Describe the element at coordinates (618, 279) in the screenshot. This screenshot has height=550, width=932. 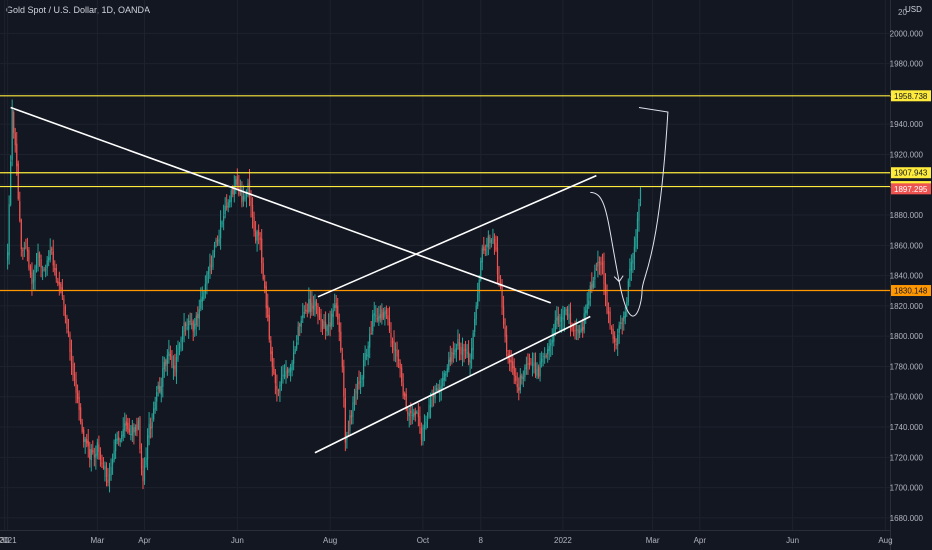
I see `projection-arrowhead` at that location.